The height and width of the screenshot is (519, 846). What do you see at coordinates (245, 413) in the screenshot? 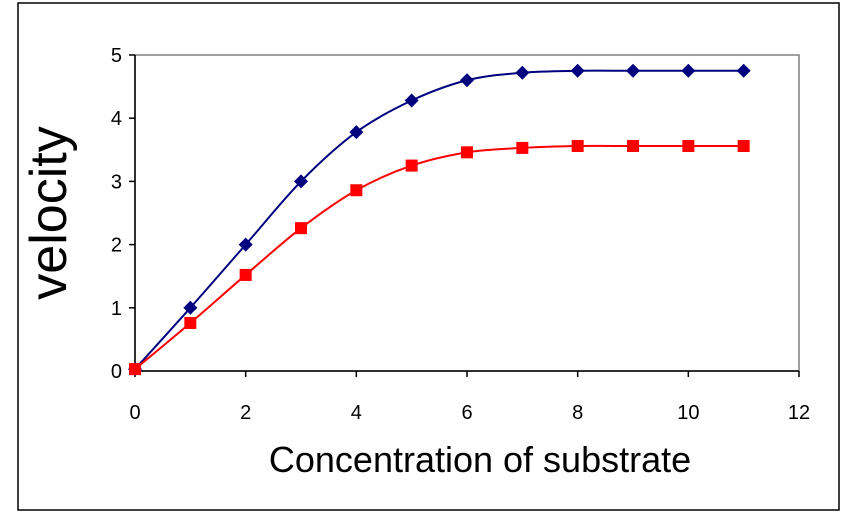
I see `x-tick-label: 2` at bounding box center [245, 413].